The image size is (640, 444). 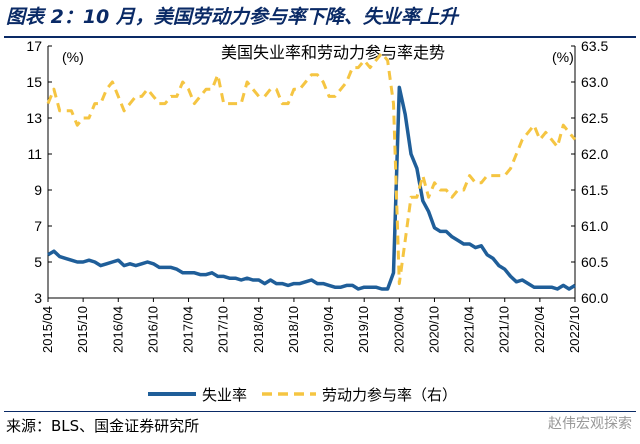 What do you see at coordinates (563, 57) in the screenshot?
I see `right-axis-unit: (%)` at bounding box center [563, 57].